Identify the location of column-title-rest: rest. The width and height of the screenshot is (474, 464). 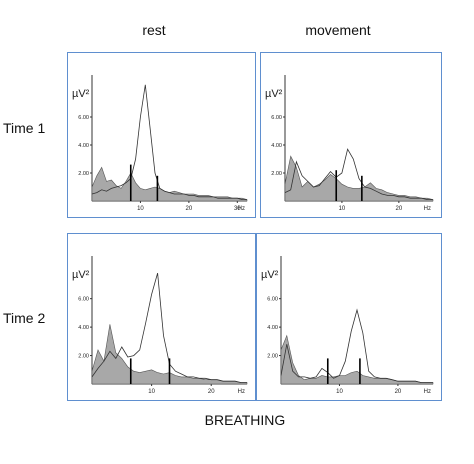
(154, 30).